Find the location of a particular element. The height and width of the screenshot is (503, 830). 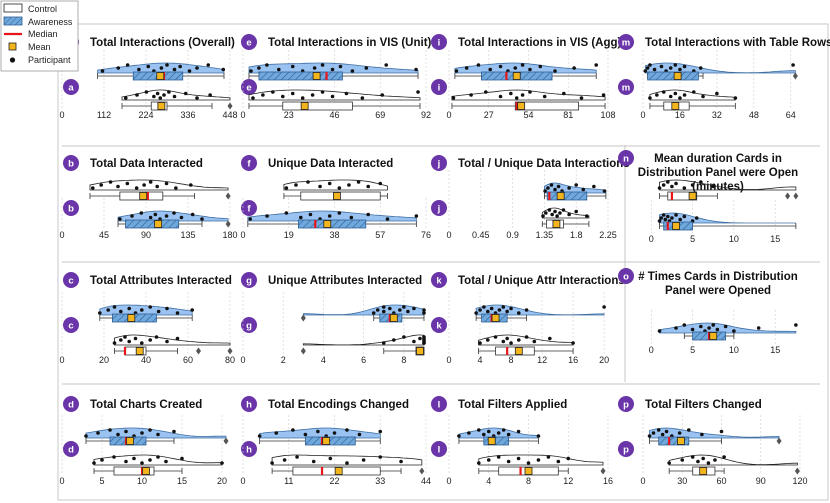

awareness-violin is located at coordinates (320, 433).